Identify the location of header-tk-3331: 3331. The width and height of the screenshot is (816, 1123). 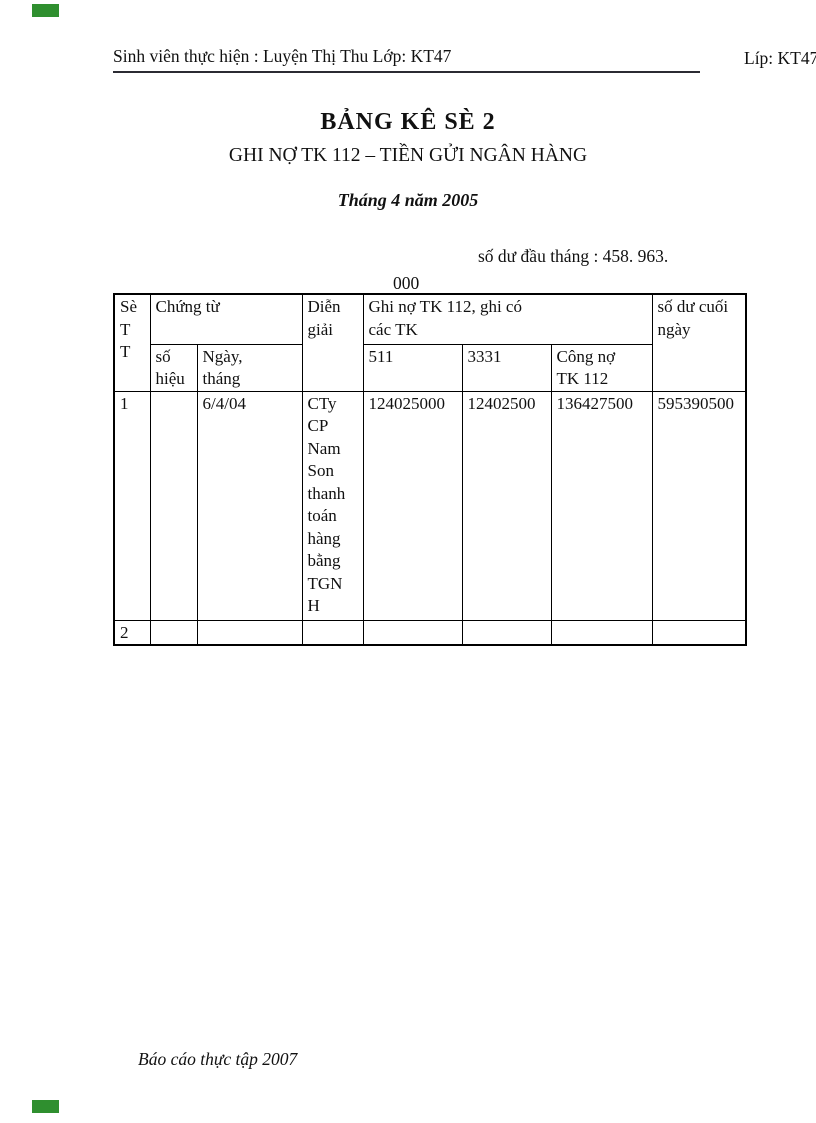
(506, 367).